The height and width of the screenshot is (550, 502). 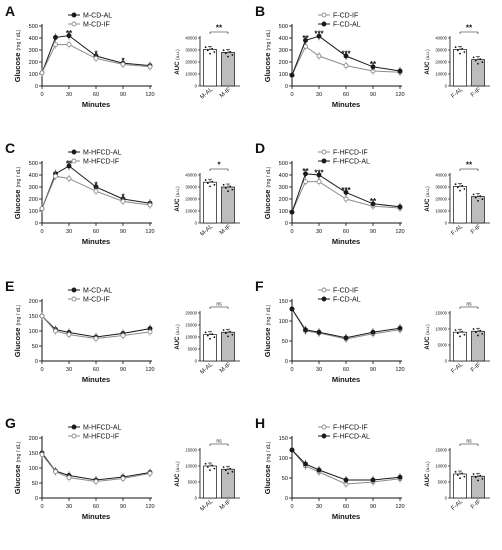 What do you see at coordinates (476, 368) in the screenshot?
I see `auc-category-label: F-IF` at bounding box center [476, 368].